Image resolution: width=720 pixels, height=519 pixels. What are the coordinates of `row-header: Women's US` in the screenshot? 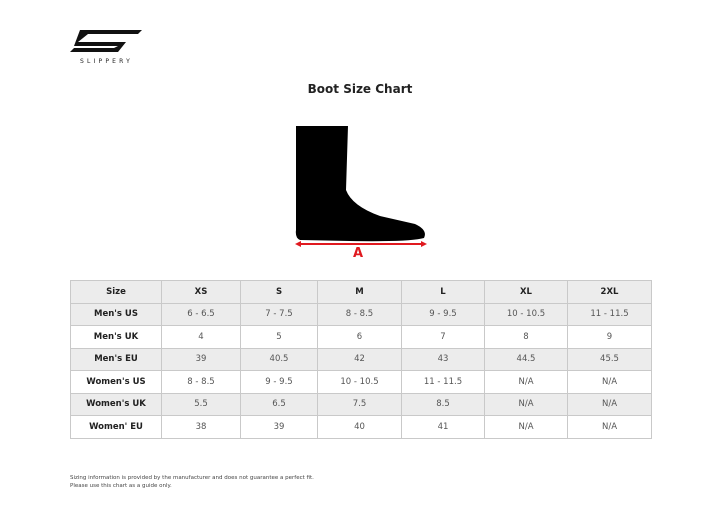 It's located at (116, 382).